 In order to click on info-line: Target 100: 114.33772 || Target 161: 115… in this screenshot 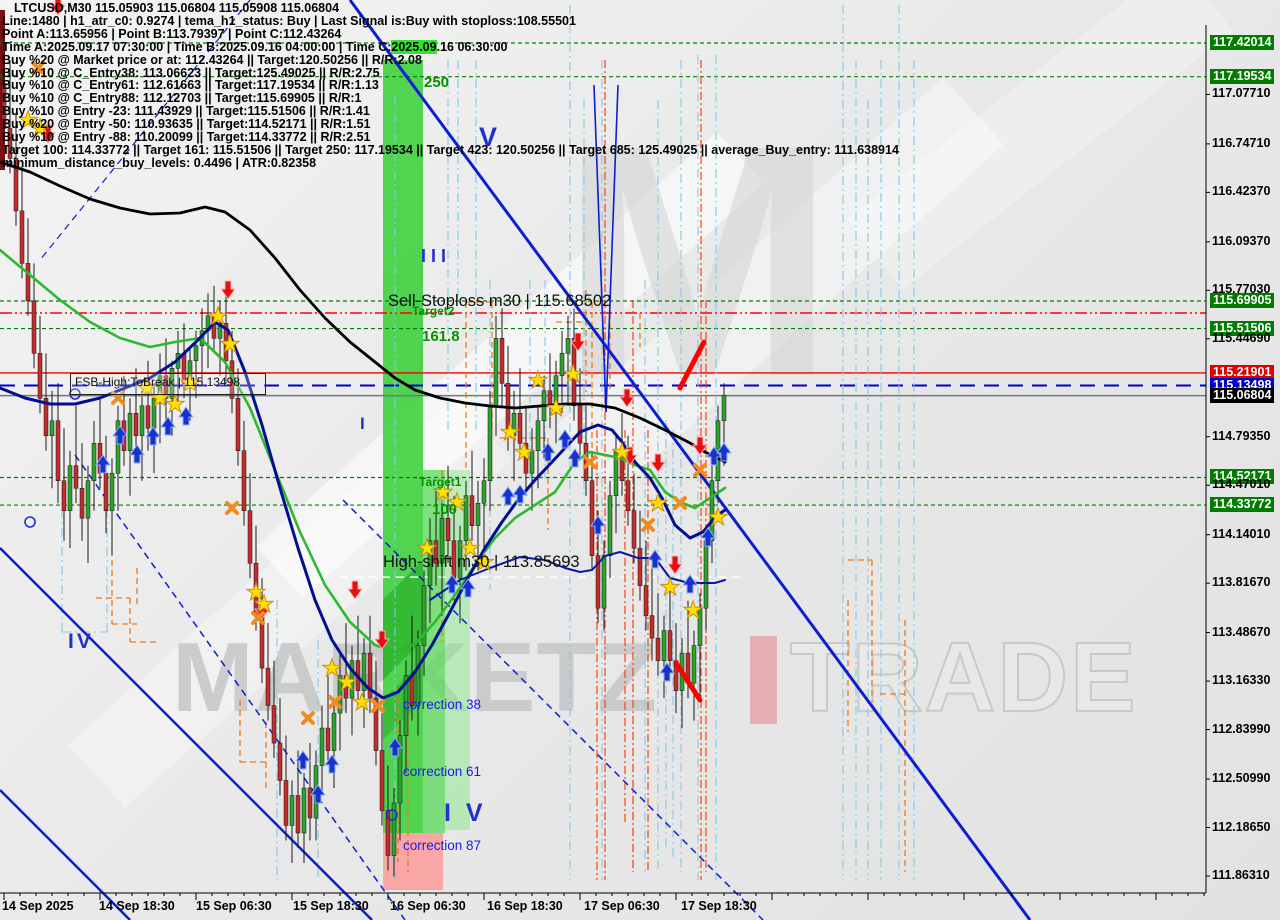, I will do `click(450, 149)`.